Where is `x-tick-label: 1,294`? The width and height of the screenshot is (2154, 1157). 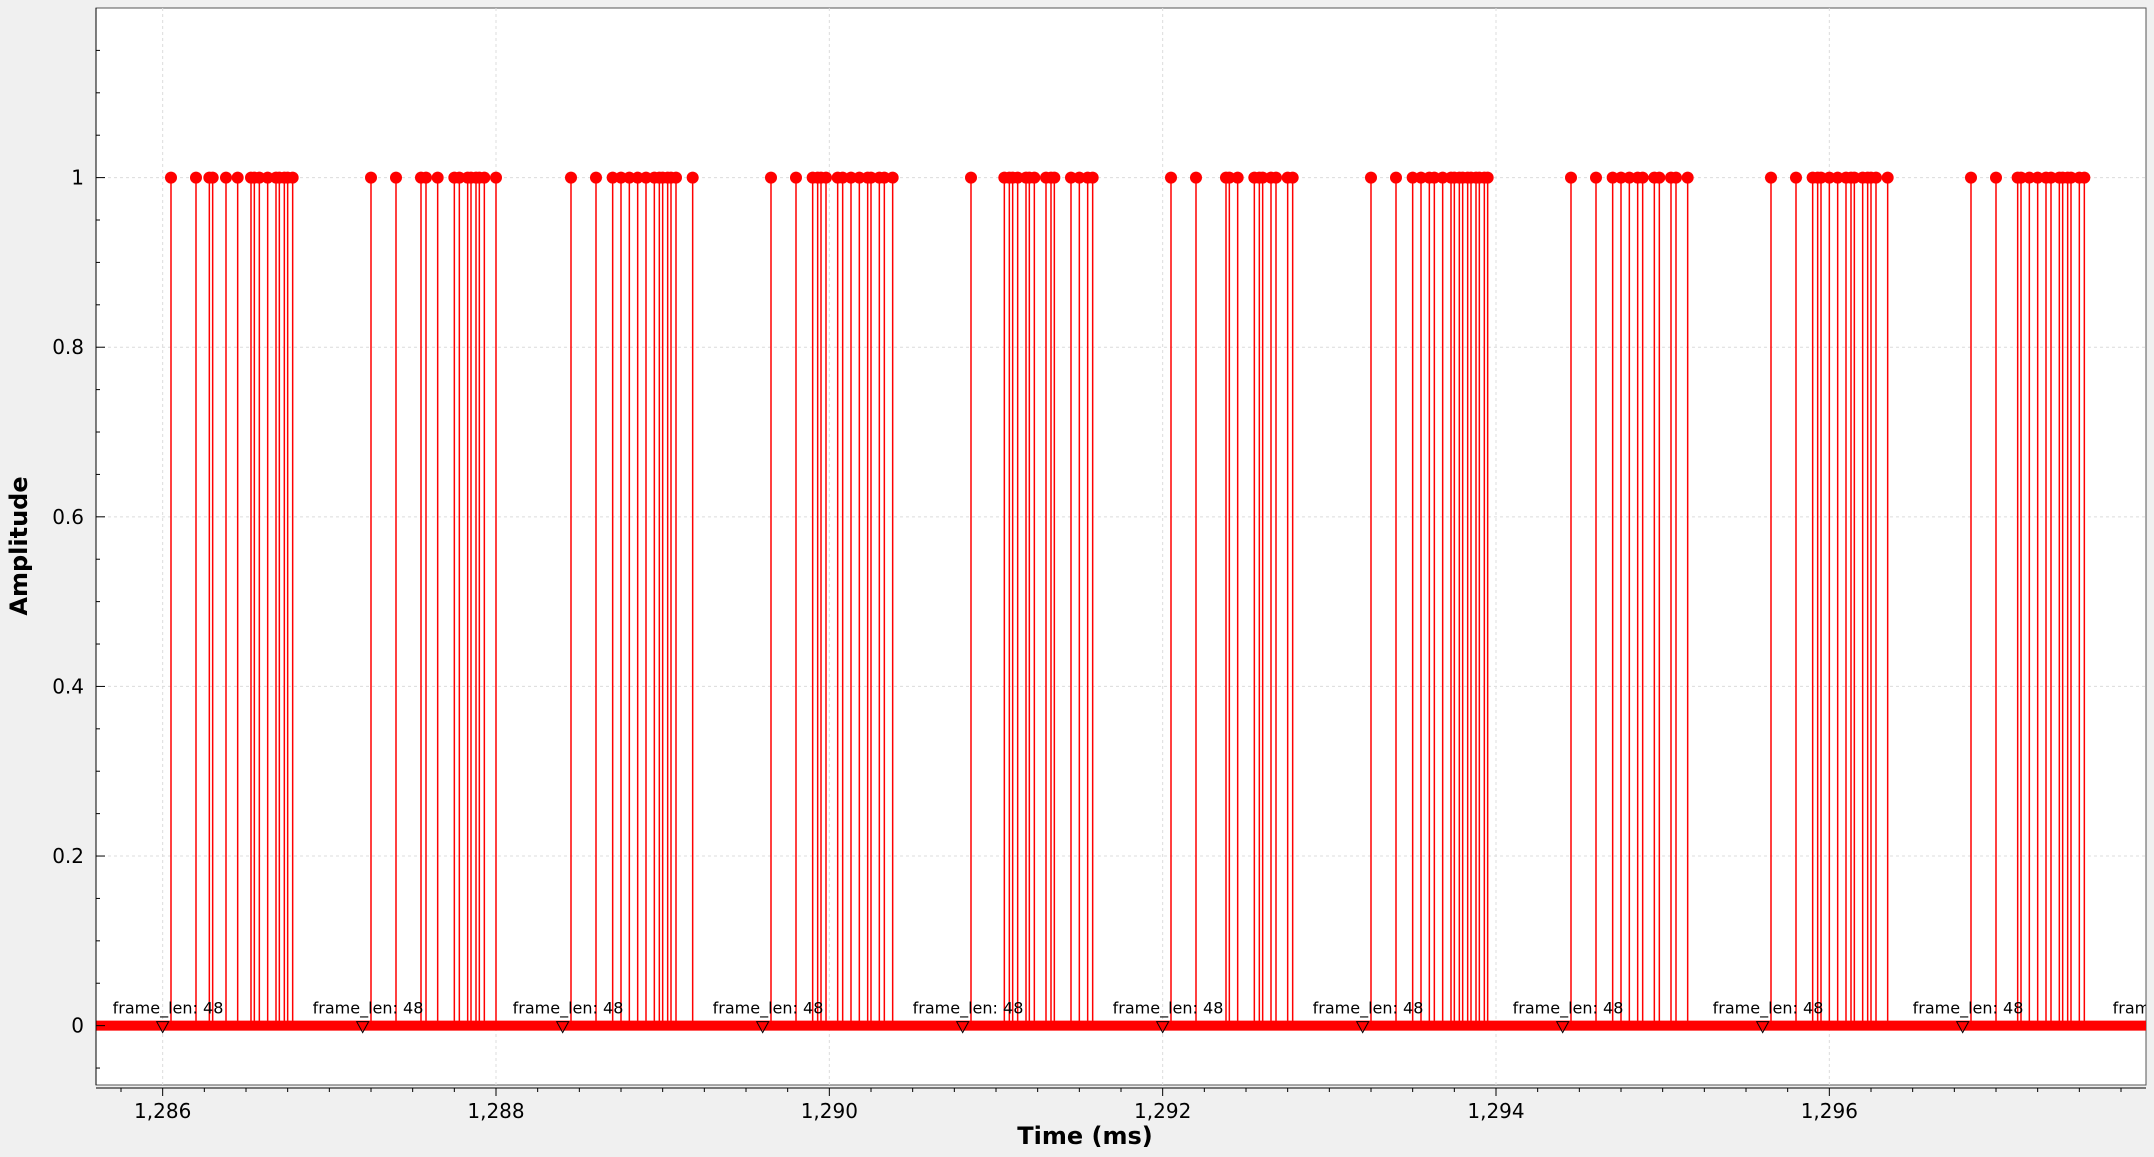
x-tick-label: 1,294 is located at coordinates (1495, 1111).